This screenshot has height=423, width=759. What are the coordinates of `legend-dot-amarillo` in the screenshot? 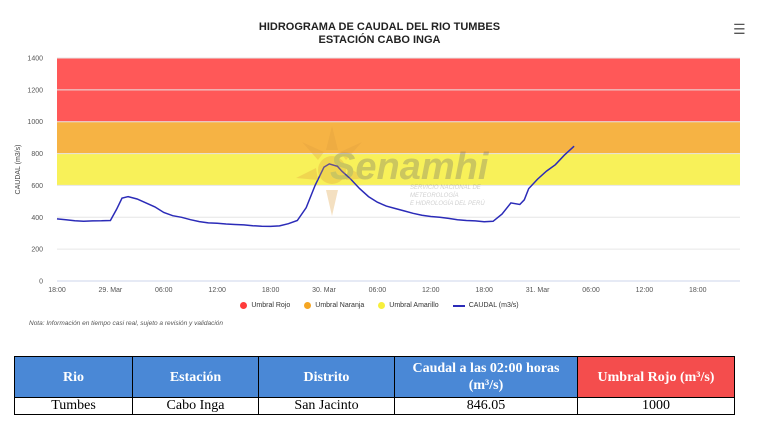 It's located at (382, 305).